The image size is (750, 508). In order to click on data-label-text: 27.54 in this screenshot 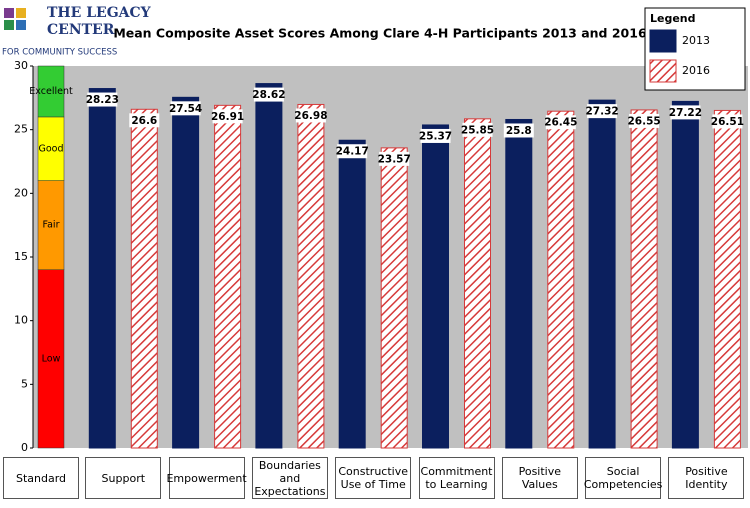, I will do `click(185, 109)`.